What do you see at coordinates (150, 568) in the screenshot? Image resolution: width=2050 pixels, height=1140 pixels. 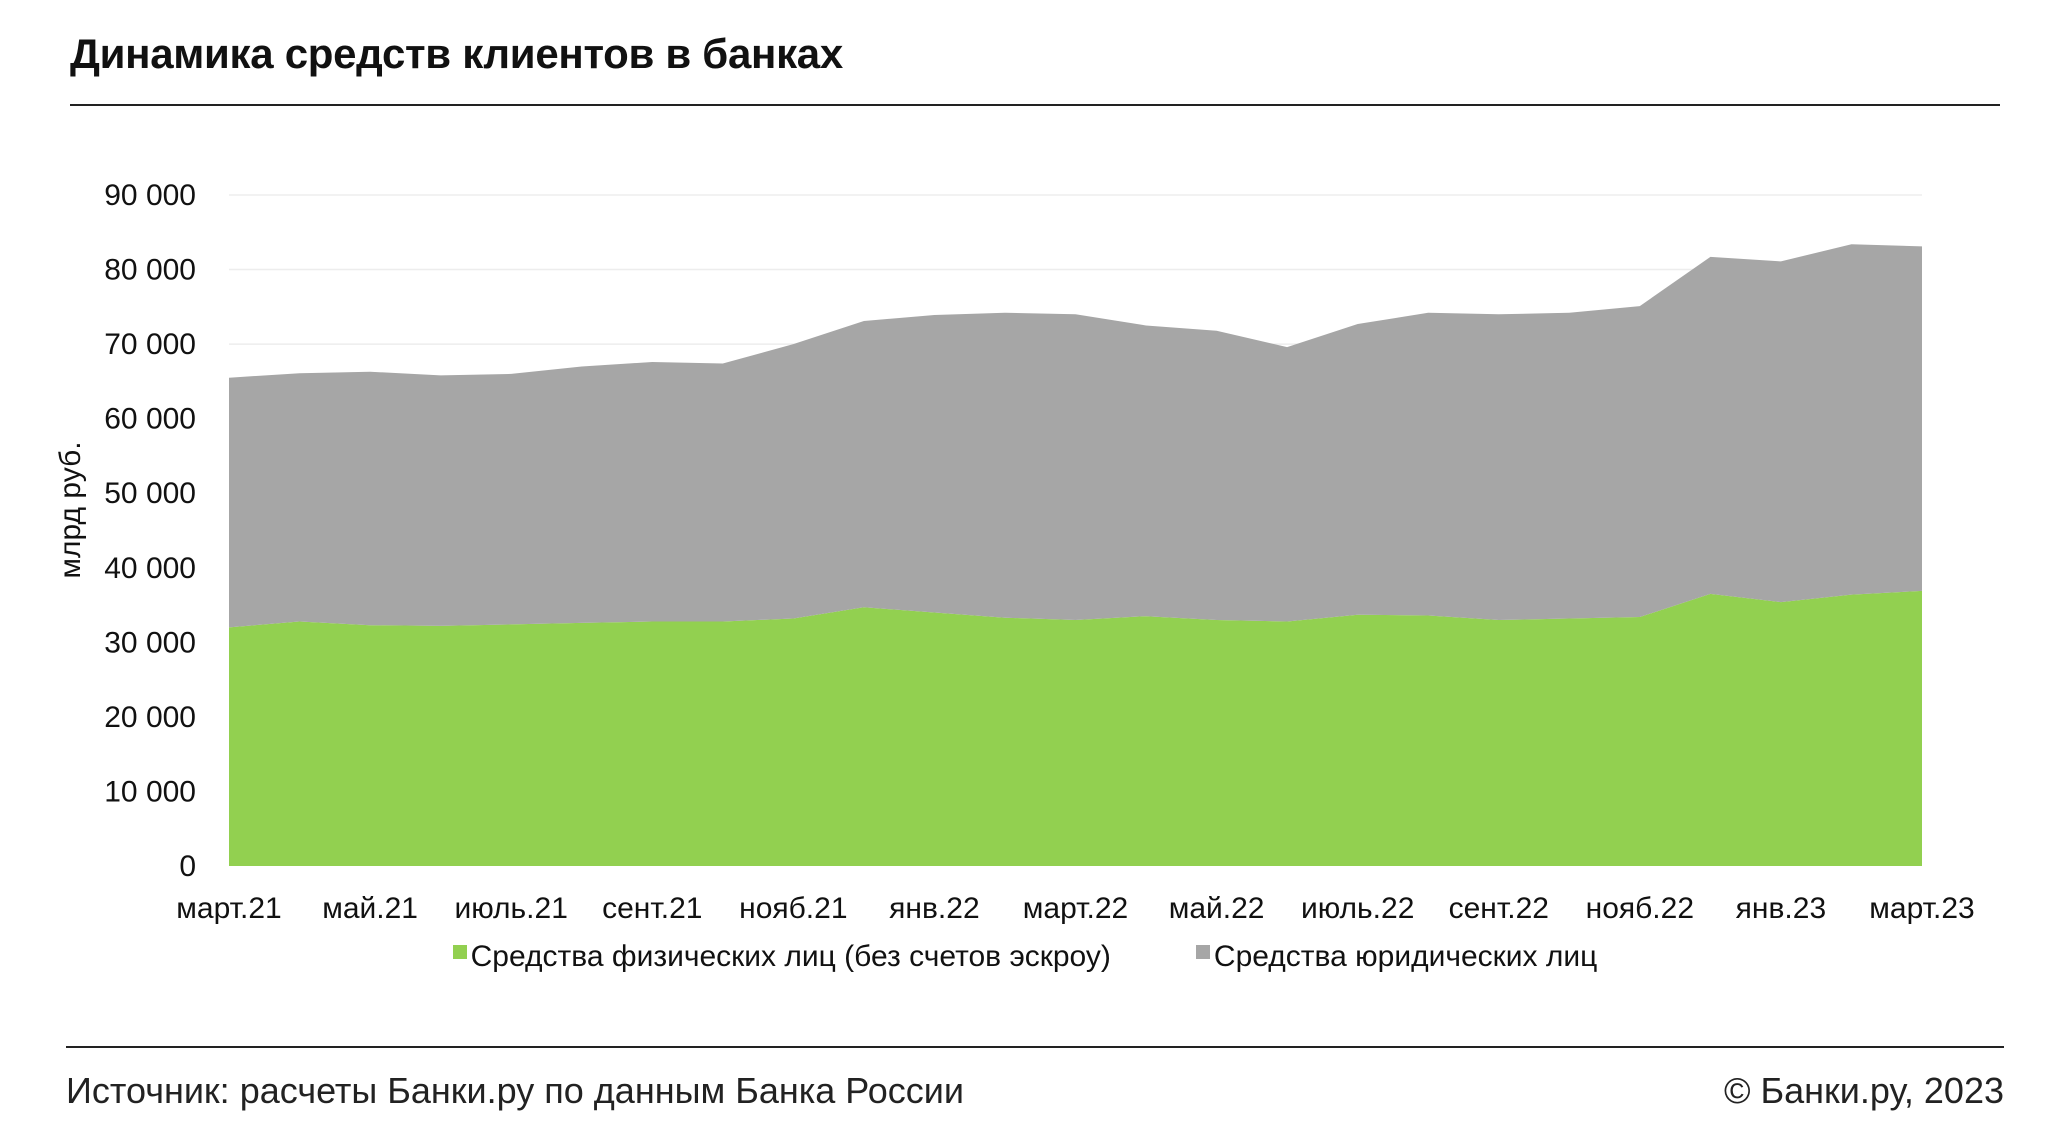 I see `y-tick-label: 40 000` at bounding box center [150, 568].